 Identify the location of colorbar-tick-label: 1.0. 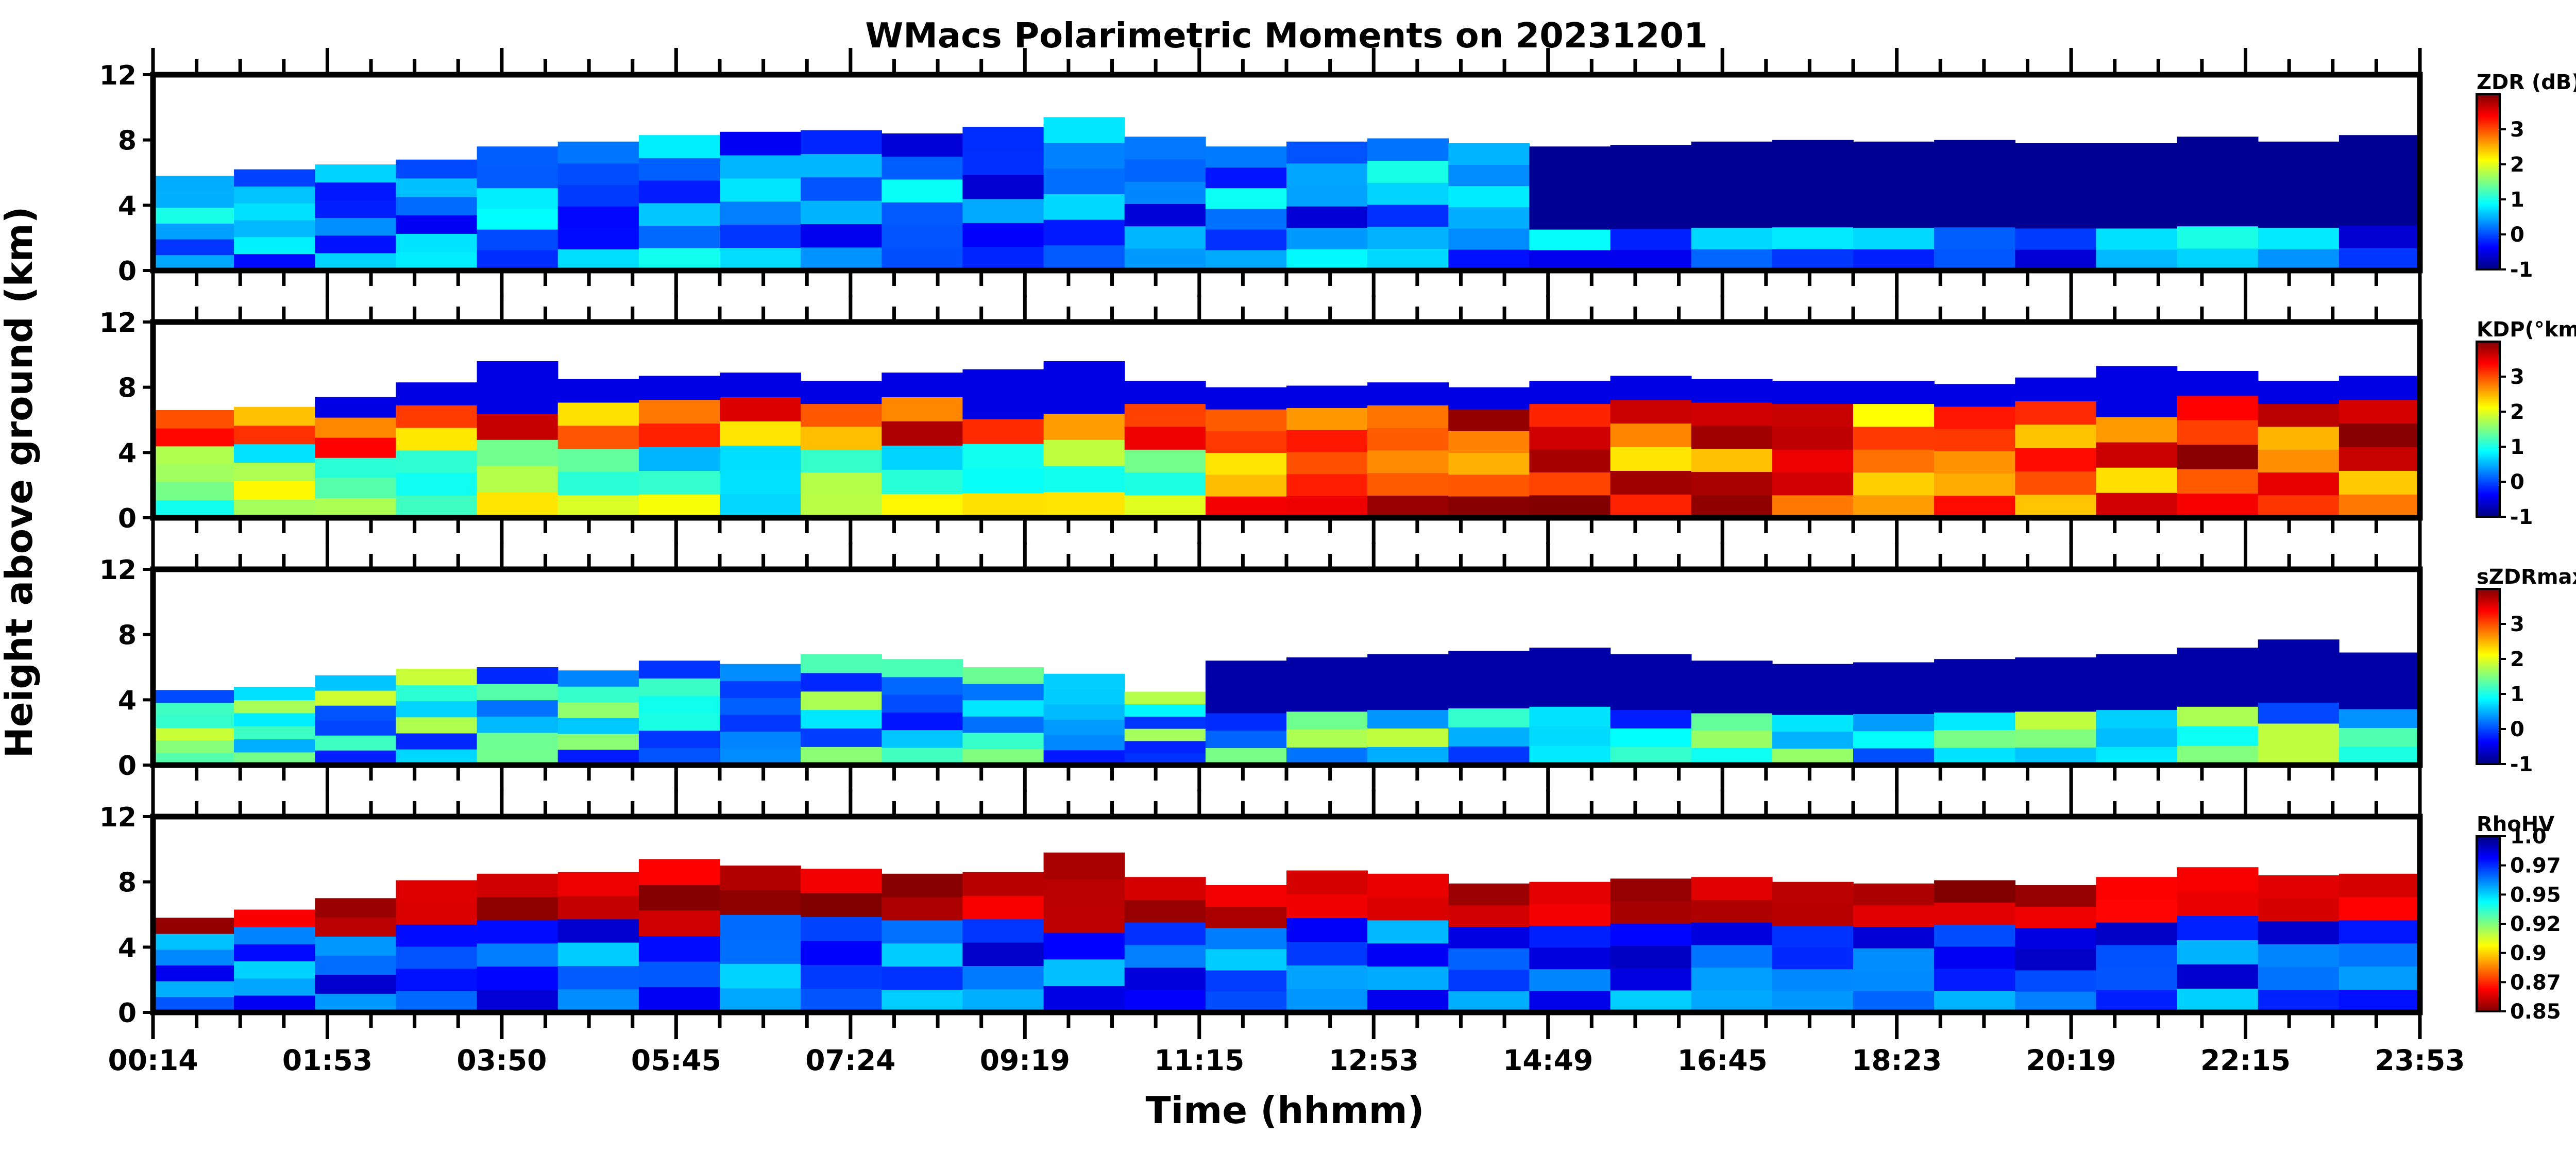
(2528, 837).